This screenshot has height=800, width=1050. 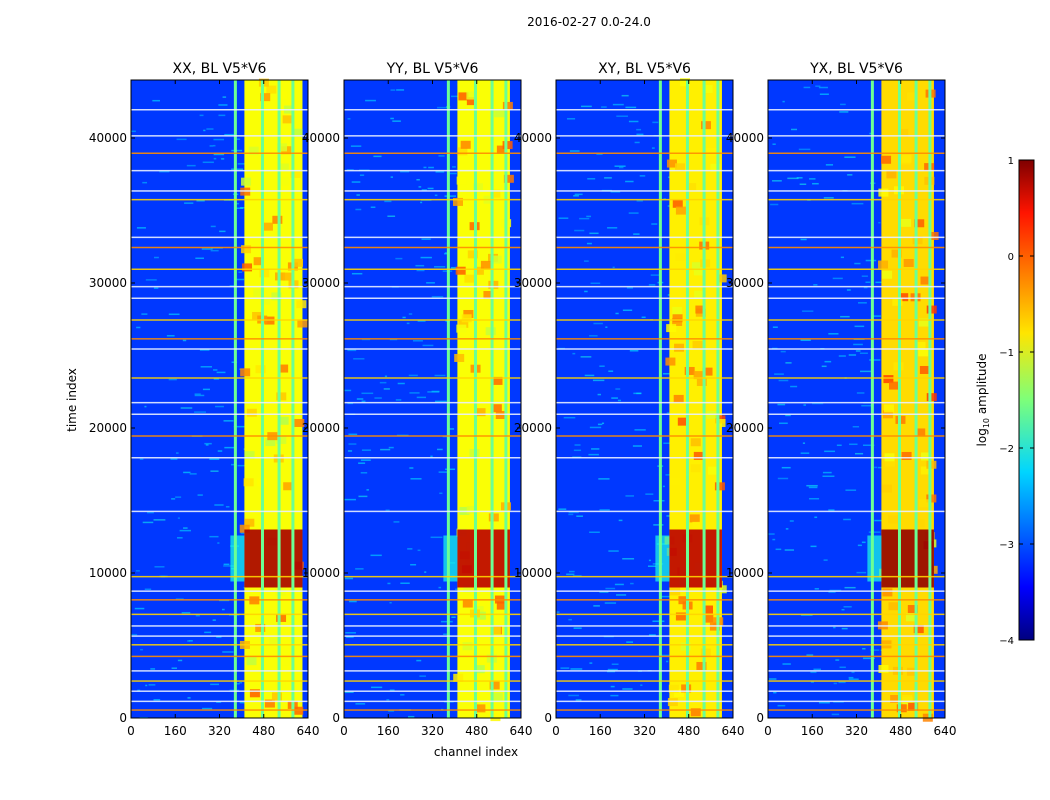 I want to click on x-tick-label: 480, so click(x=263, y=731).